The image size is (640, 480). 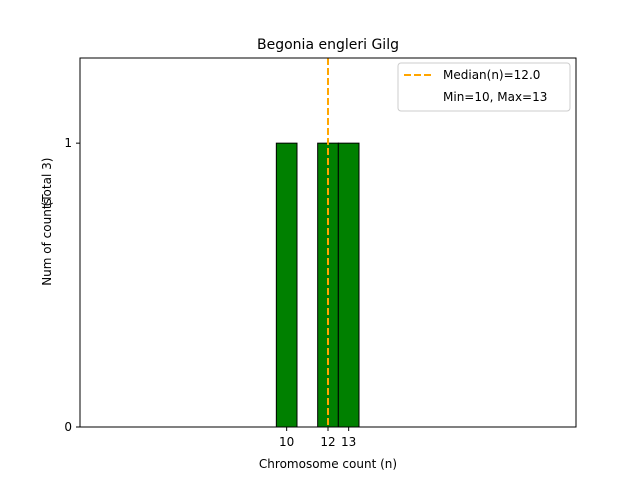 What do you see at coordinates (47, 242) in the screenshot?
I see `y-axis-label: Num of counts` at bounding box center [47, 242].